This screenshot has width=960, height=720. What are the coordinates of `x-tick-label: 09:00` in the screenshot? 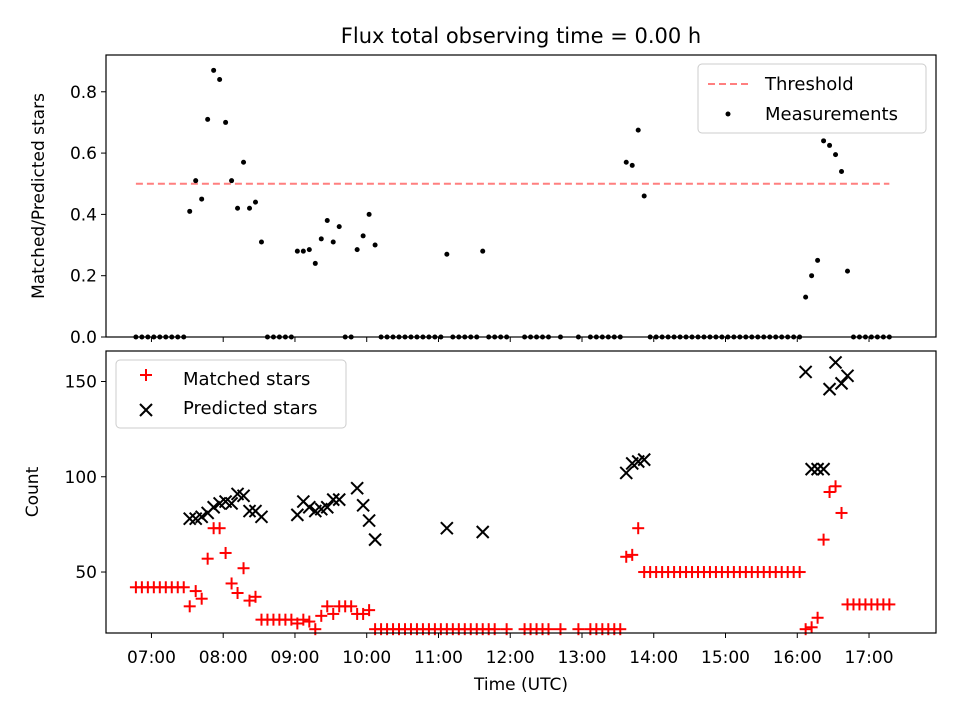 It's located at (294, 658).